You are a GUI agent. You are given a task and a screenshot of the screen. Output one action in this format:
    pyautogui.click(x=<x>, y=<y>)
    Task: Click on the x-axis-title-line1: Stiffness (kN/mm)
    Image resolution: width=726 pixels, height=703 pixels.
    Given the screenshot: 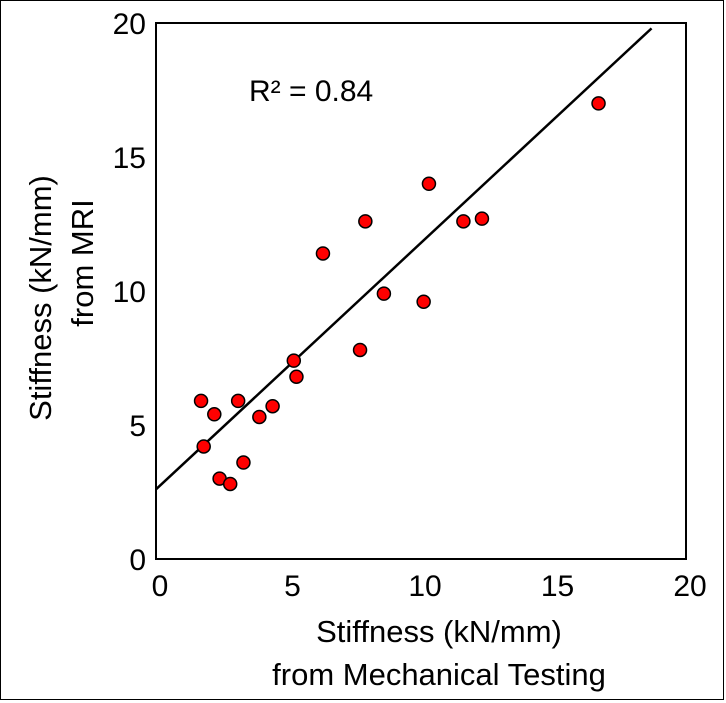 What is the action you would take?
    pyautogui.click(x=439, y=631)
    